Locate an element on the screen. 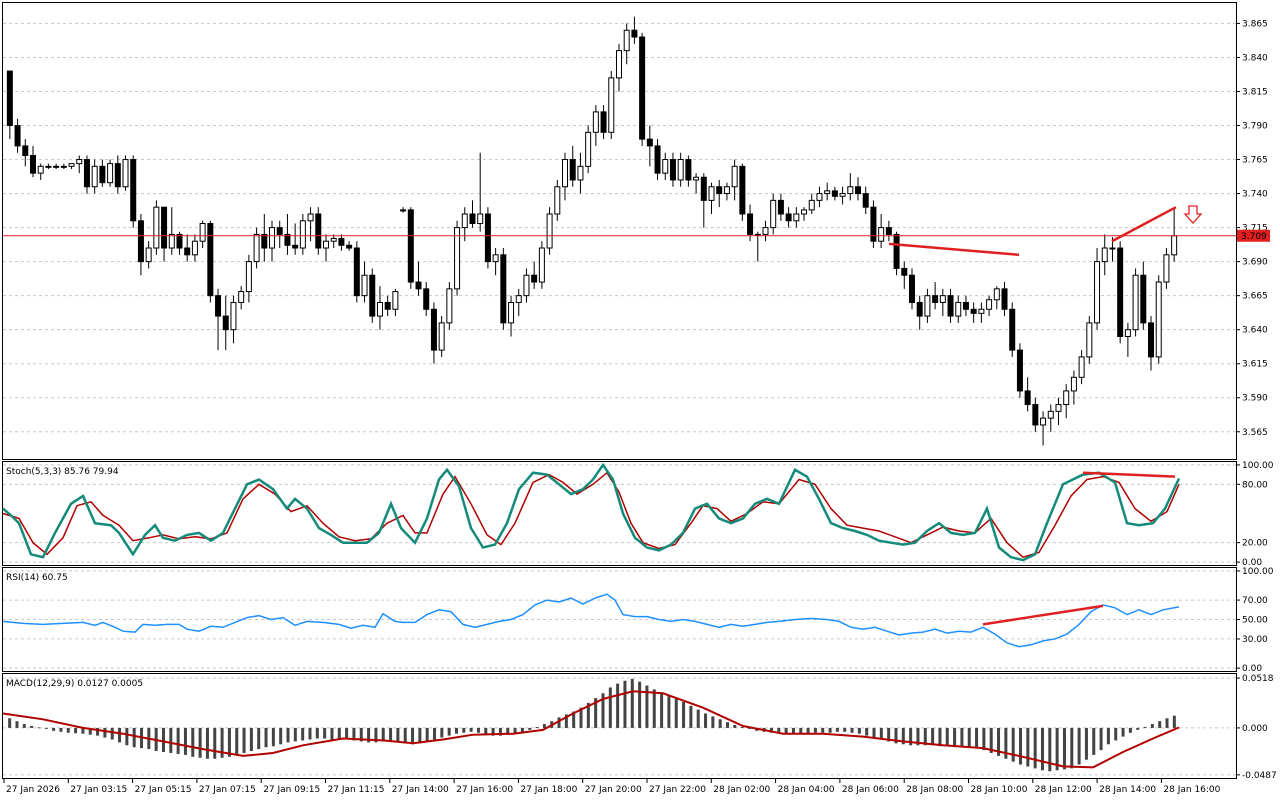 Image resolution: width=1280 pixels, height=804 pixels. axis-tick-label: 3.590 is located at coordinates (1255, 399).